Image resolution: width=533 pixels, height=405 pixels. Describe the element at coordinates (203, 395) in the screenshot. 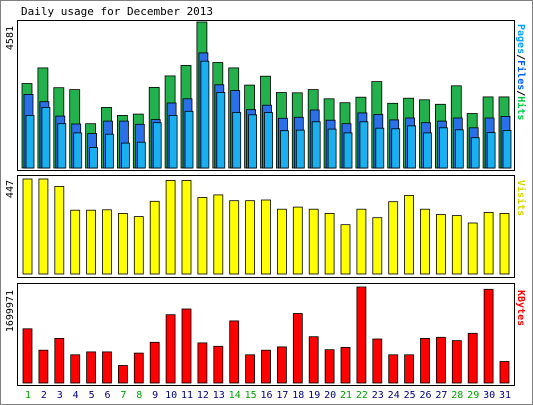

I see `day-label-12: 12` at that location.